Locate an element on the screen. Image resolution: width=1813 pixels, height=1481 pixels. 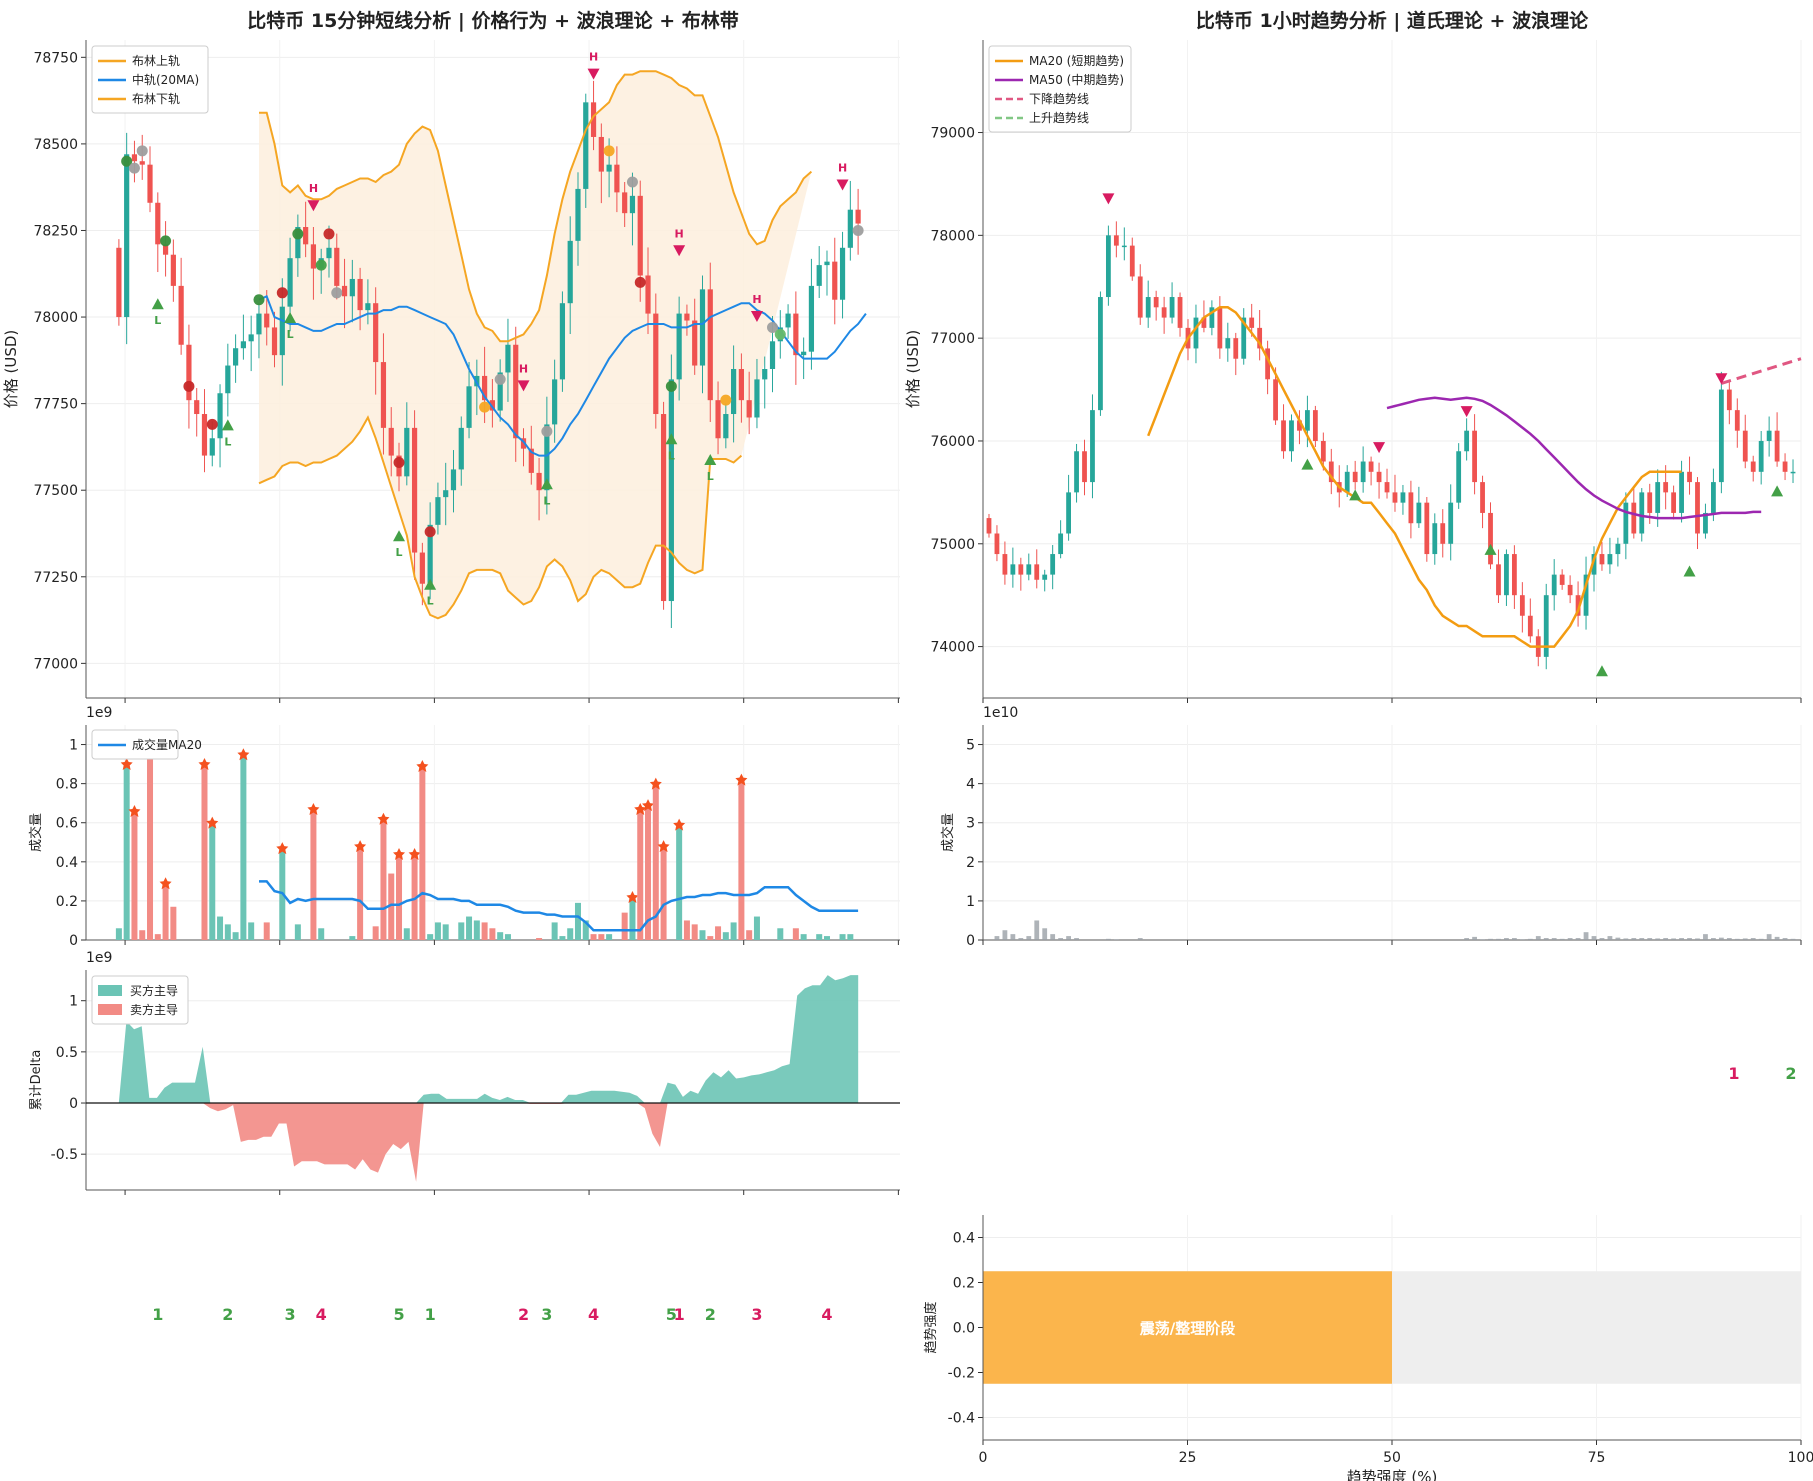
legend-label: 买方主导 is located at coordinates (154, 990).